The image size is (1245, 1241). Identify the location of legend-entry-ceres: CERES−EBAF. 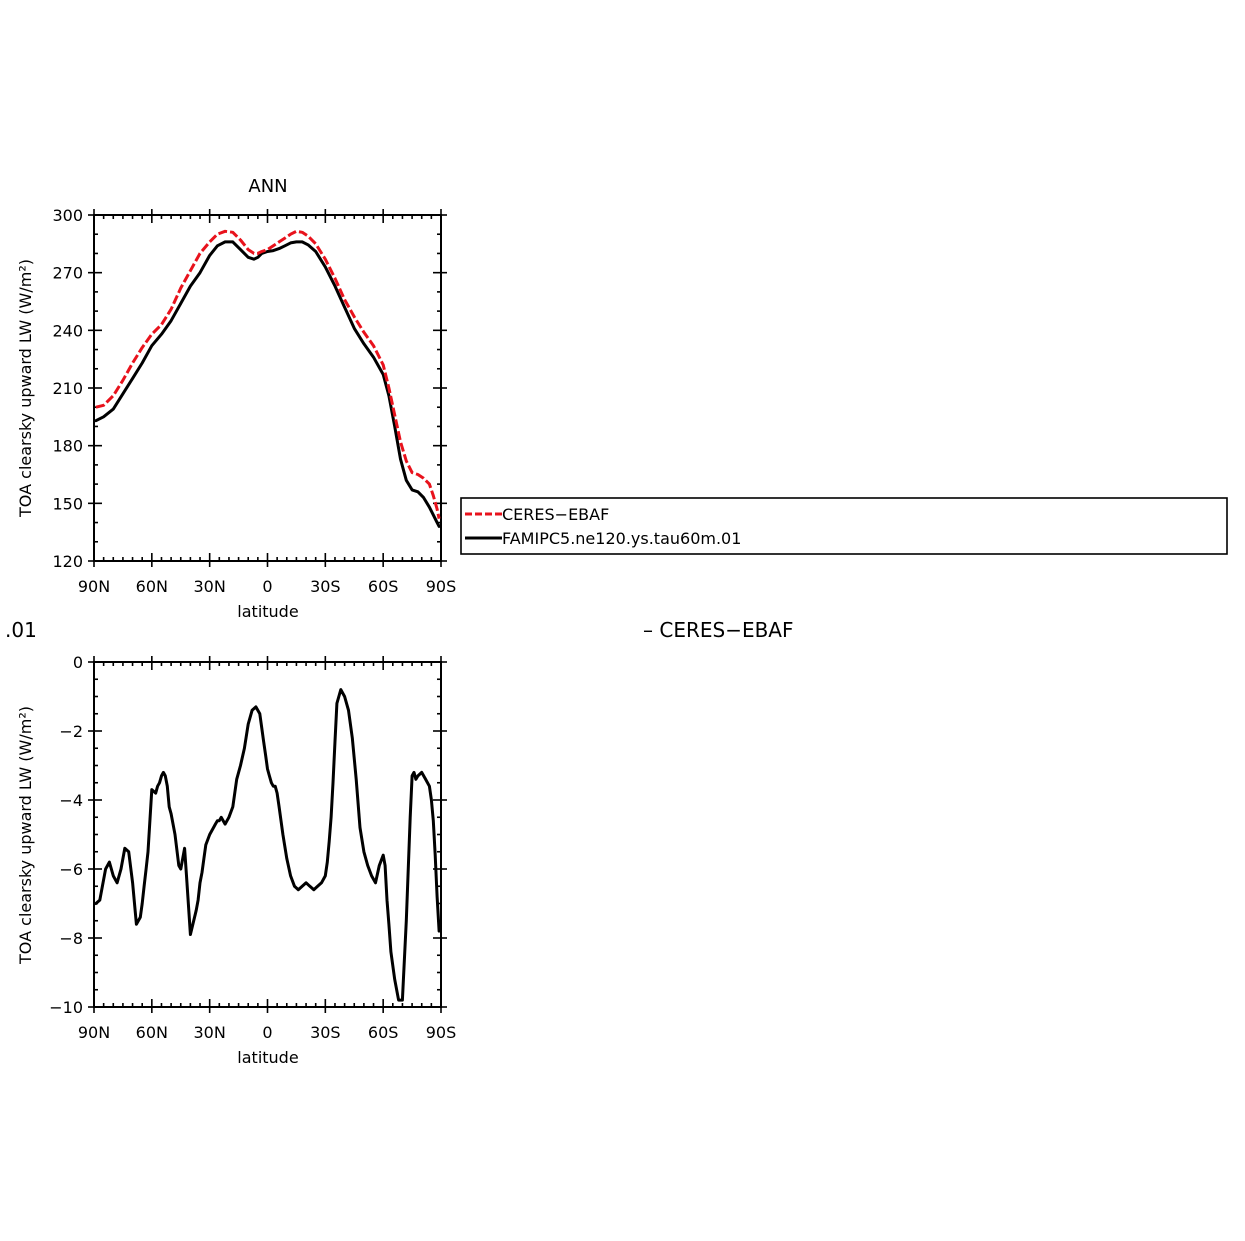
(555, 514).